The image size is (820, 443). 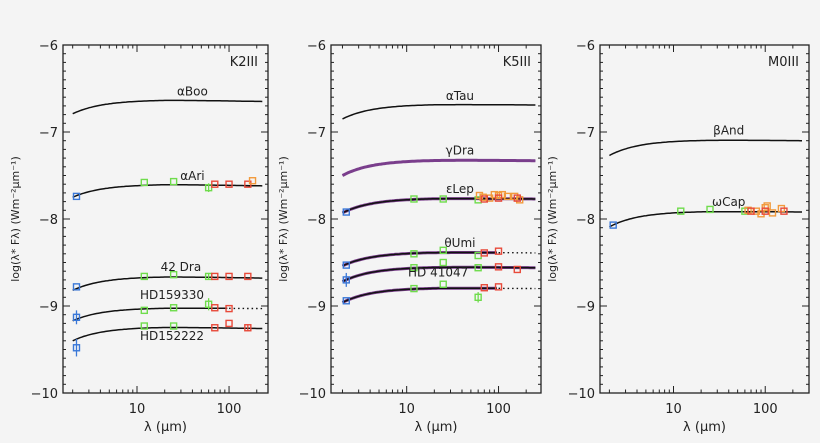 I want to click on series-label: αBoo, so click(x=192, y=91).